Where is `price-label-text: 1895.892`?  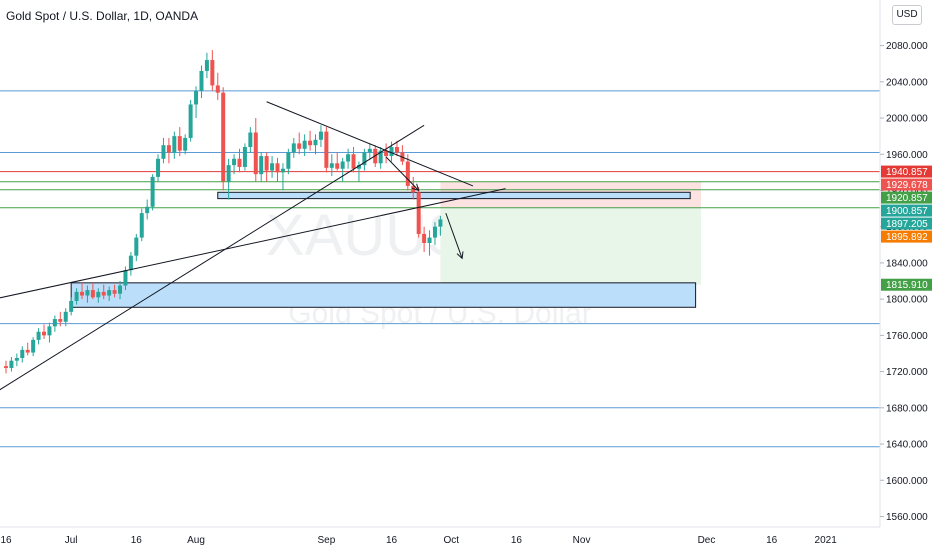 price-label-text: 1895.892 is located at coordinates (907, 237).